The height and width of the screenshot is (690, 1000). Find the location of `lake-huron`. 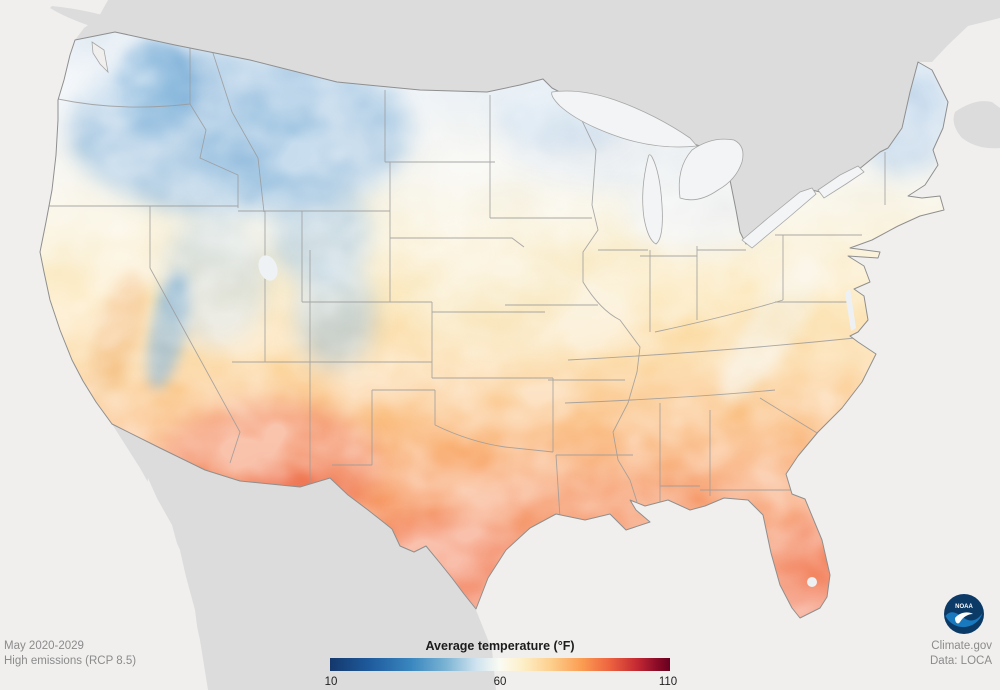

lake-huron is located at coordinates (711, 169).